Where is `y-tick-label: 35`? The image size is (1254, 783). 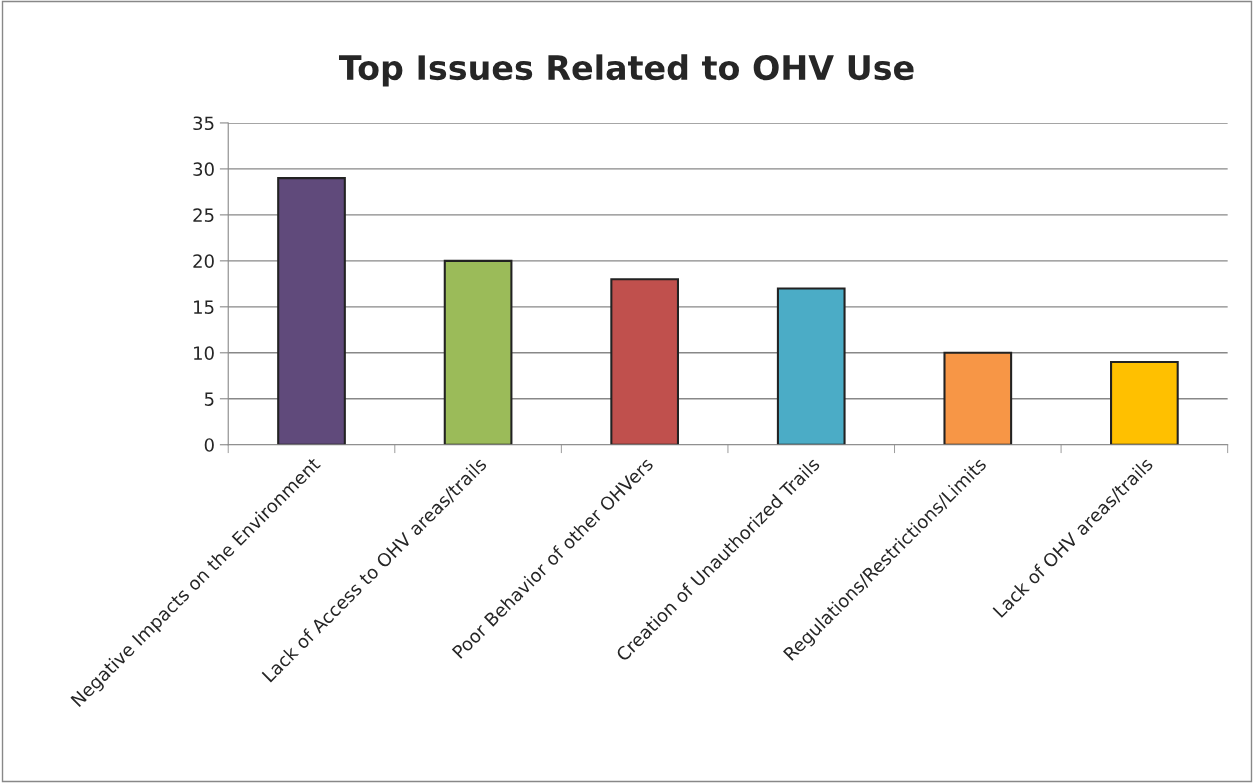 y-tick-label: 35 is located at coordinates (203, 123).